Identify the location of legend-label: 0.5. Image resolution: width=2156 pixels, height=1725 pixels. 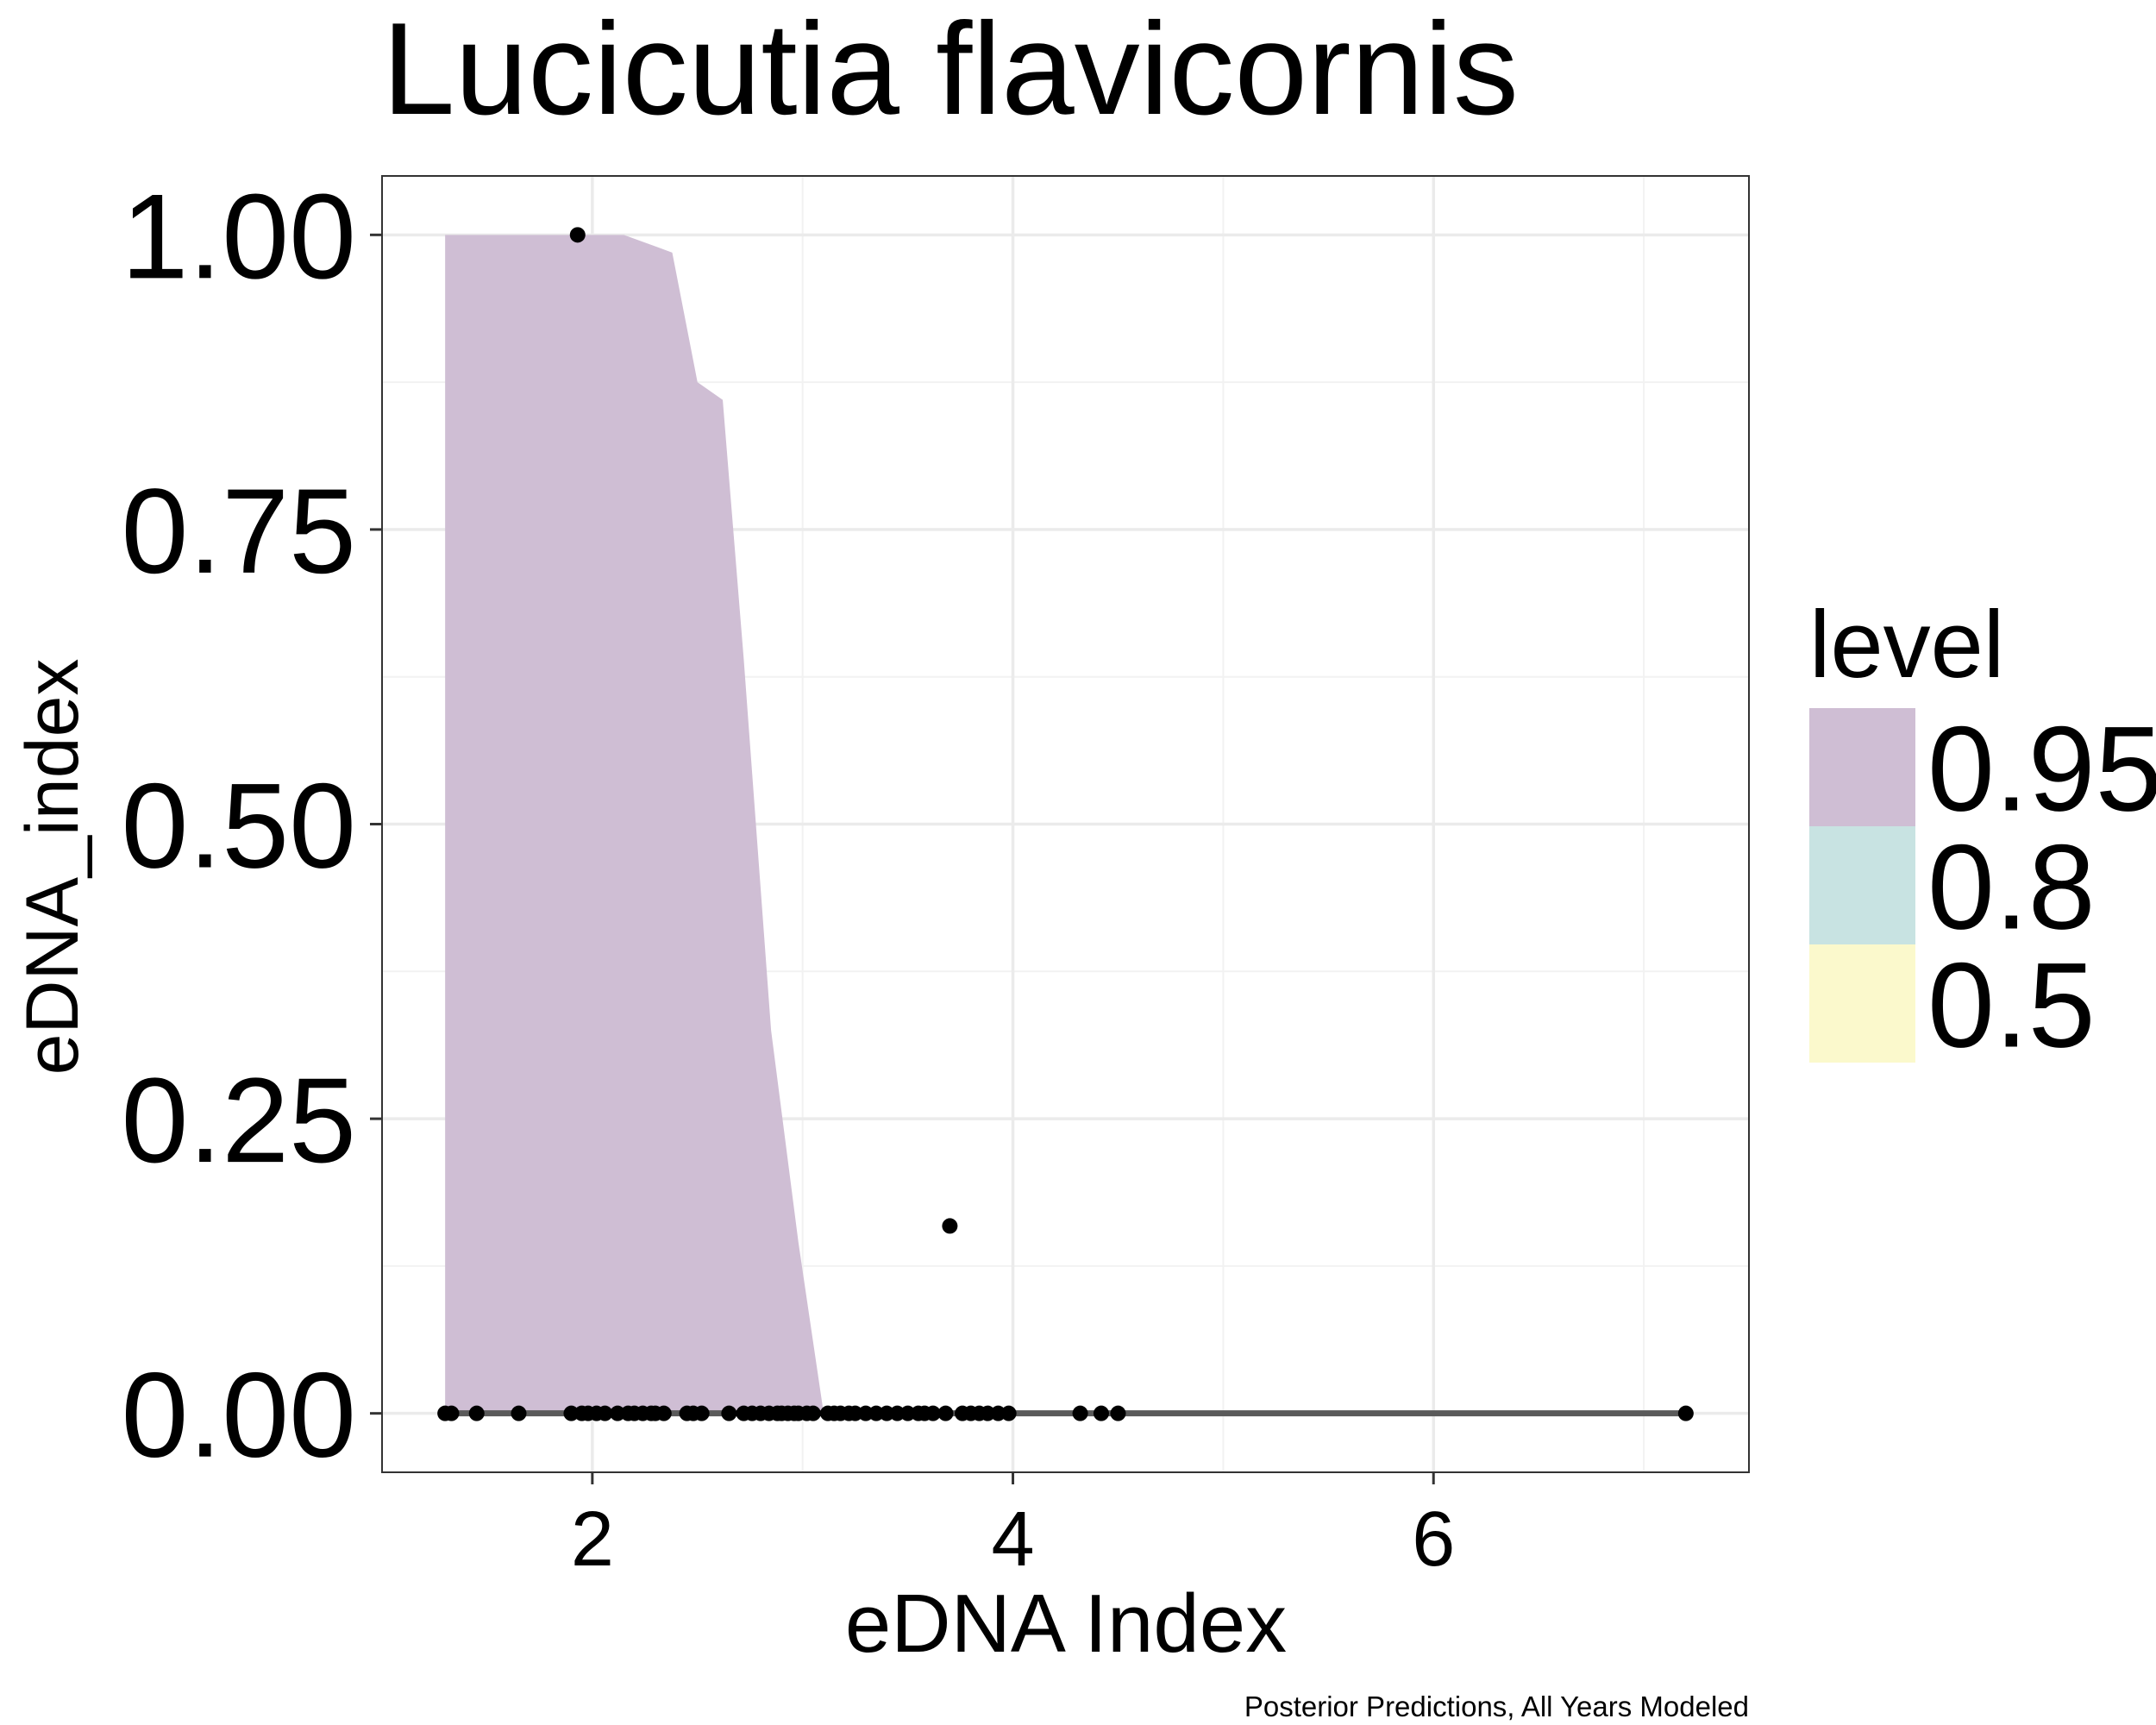
(2011, 1006).